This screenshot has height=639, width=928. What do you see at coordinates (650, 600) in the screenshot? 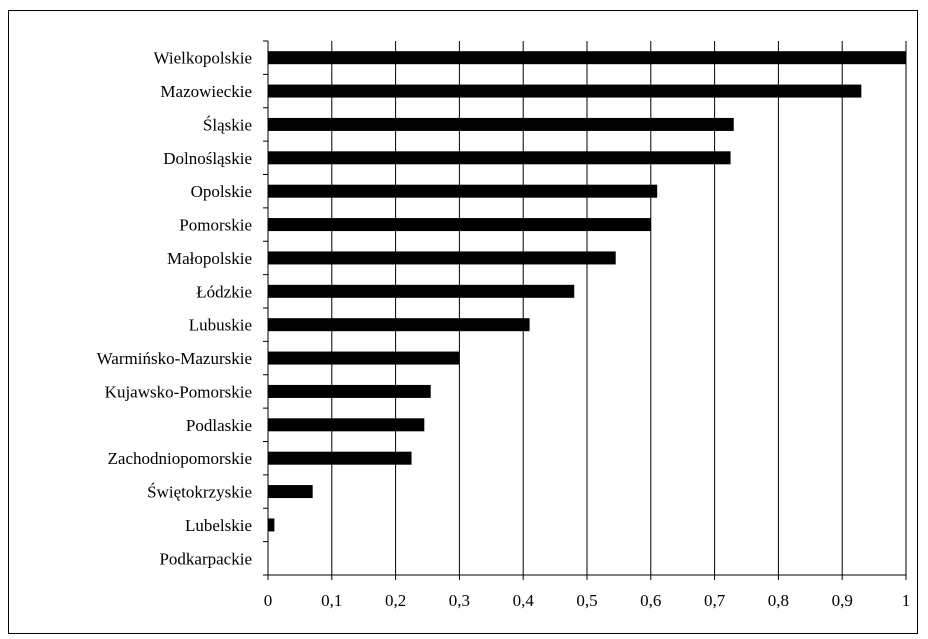
I see `x-tick-label: 0,6` at bounding box center [650, 600].